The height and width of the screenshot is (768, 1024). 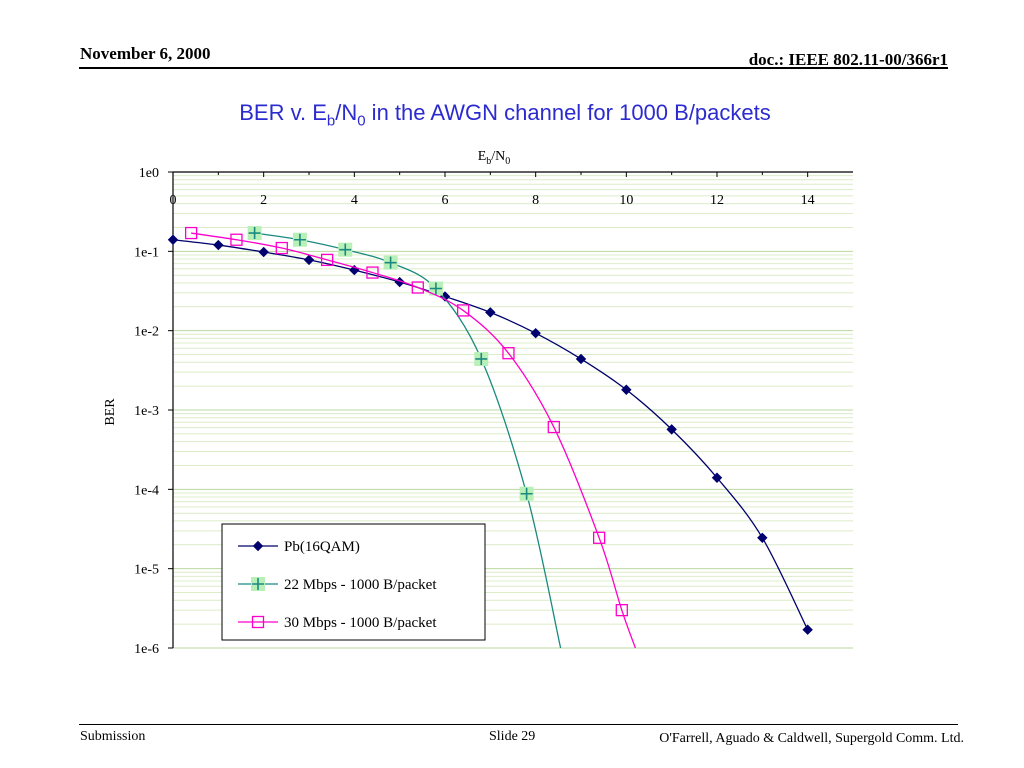 I want to click on title-sub-b: b, so click(x=331, y=121).